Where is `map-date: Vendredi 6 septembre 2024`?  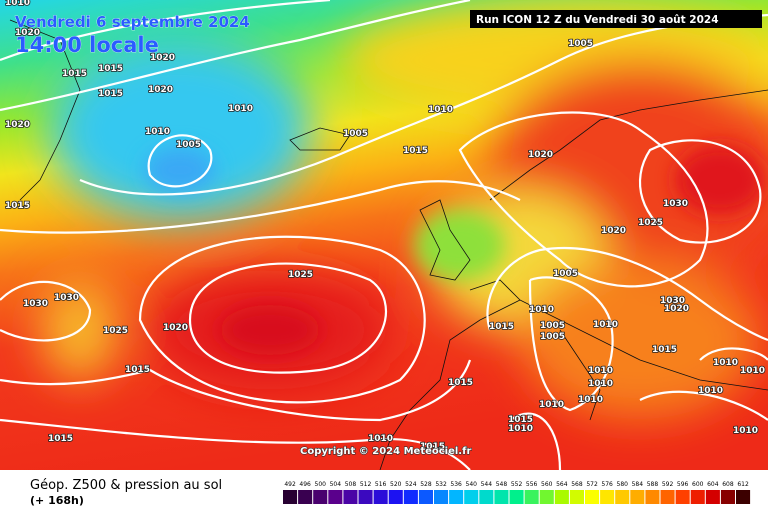
map-date: Vendredi 6 septembre 2024 is located at coordinates (132, 22).